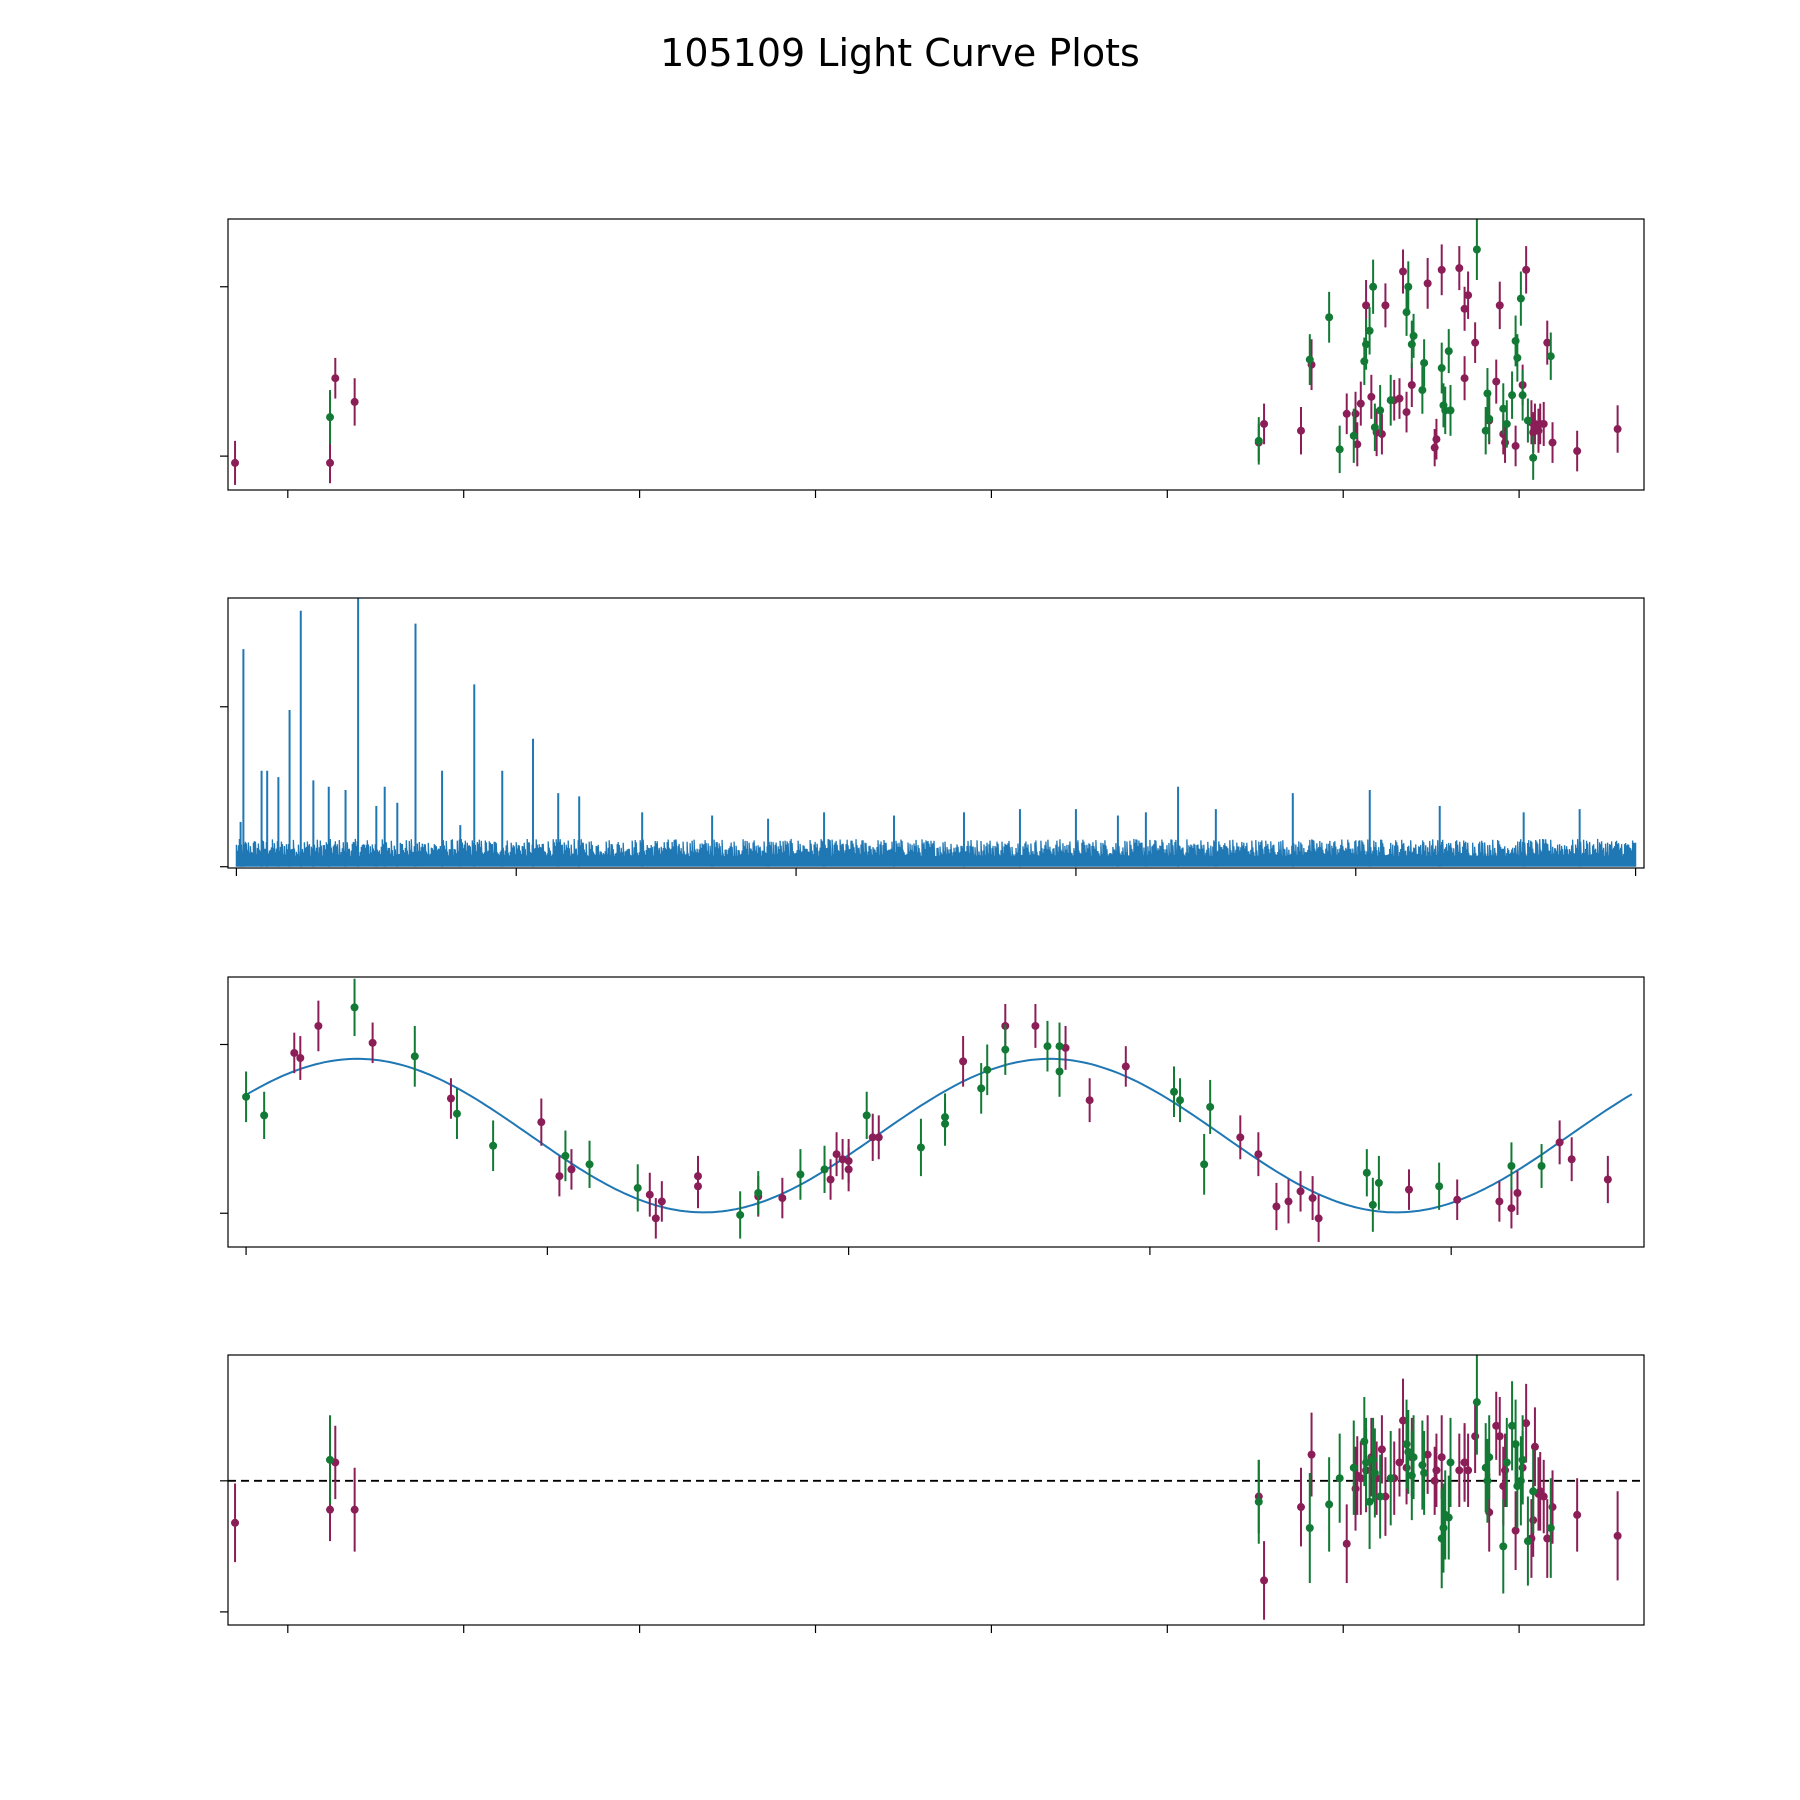 The width and height of the screenshot is (1800, 1800). Describe the element at coordinates (900, 53) in the screenshot. I see `figure-title: 105109 Light Curve Plots` at that location.